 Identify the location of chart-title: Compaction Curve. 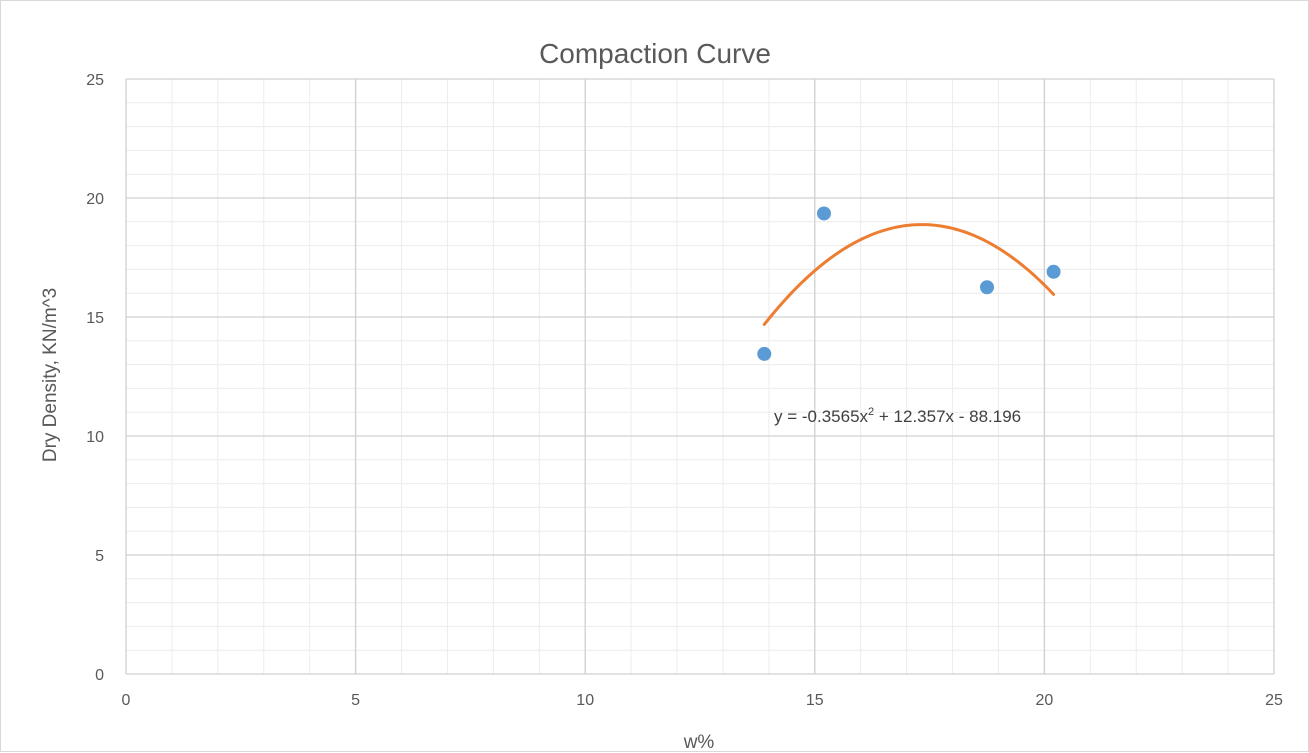
(655, 53).